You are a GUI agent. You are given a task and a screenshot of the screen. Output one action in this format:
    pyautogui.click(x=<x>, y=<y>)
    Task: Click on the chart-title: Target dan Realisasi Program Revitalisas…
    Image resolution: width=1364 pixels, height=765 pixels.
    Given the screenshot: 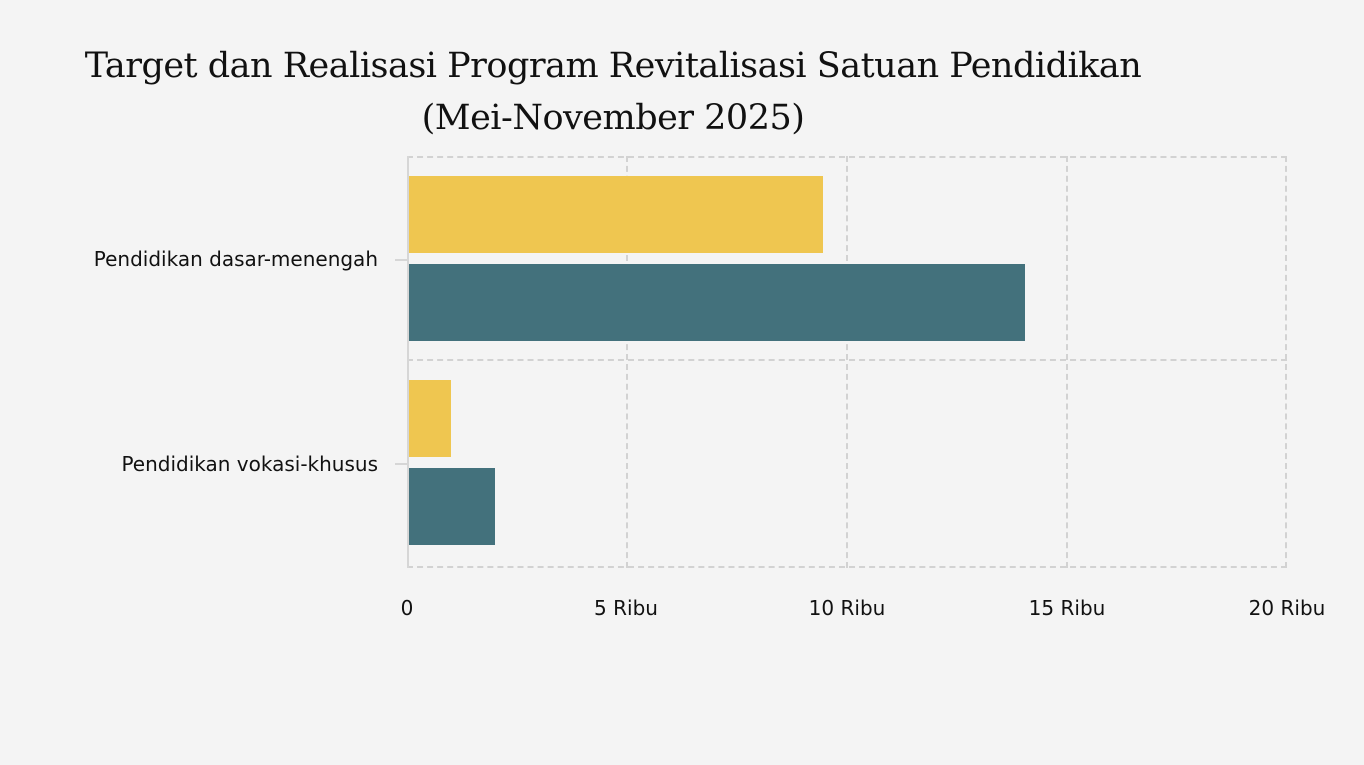 What is the action you would take?
    pyautogui.click(x=613, y=66)
    